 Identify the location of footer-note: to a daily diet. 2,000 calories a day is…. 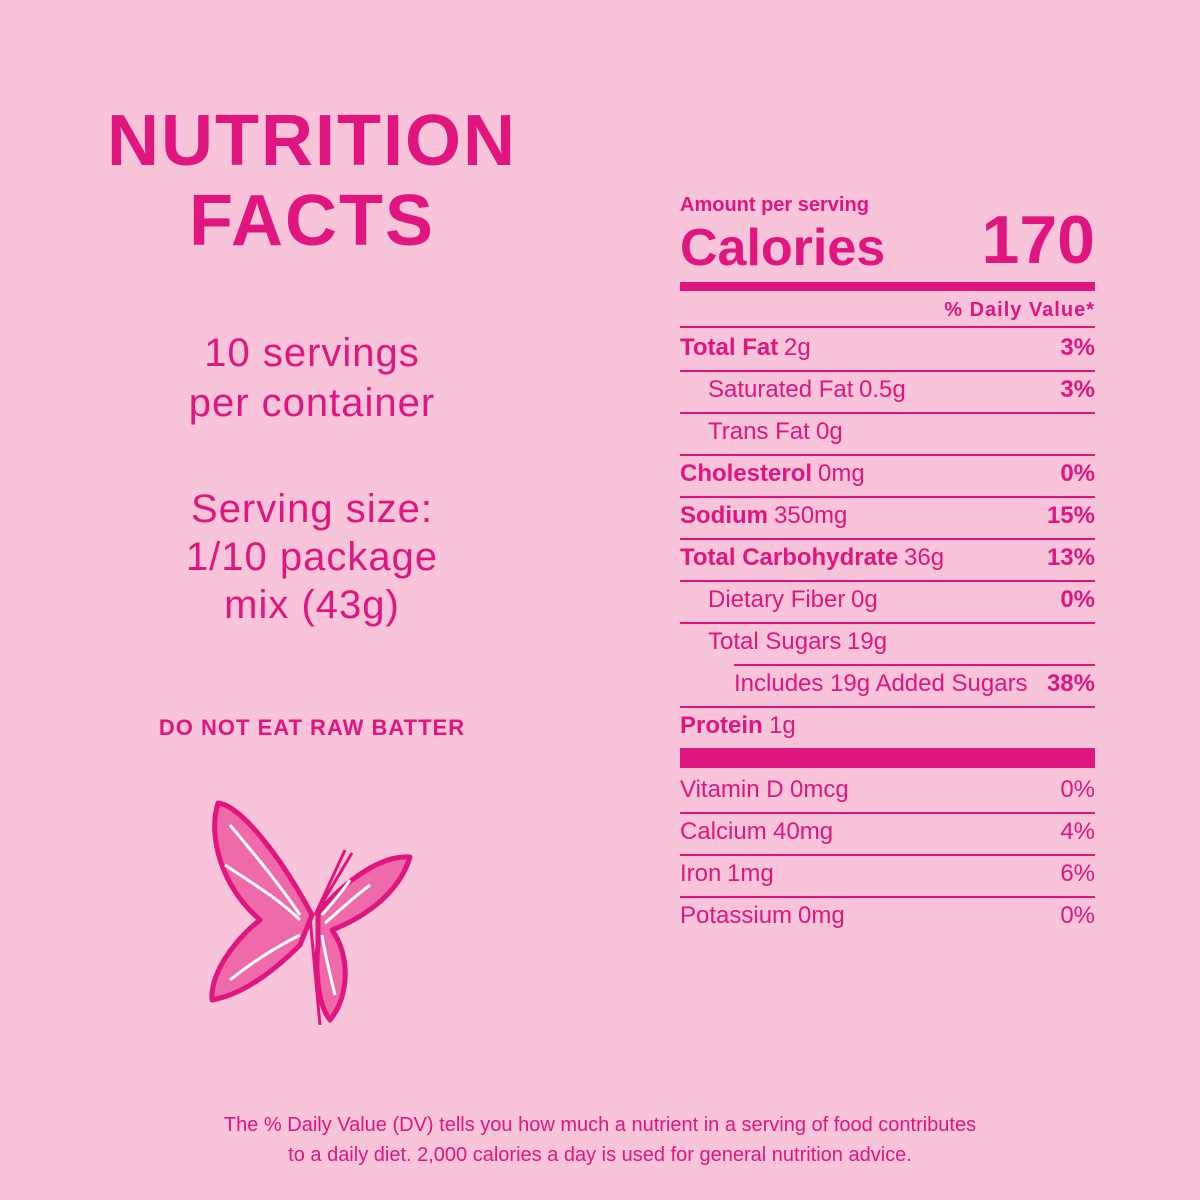
(600, 1155).